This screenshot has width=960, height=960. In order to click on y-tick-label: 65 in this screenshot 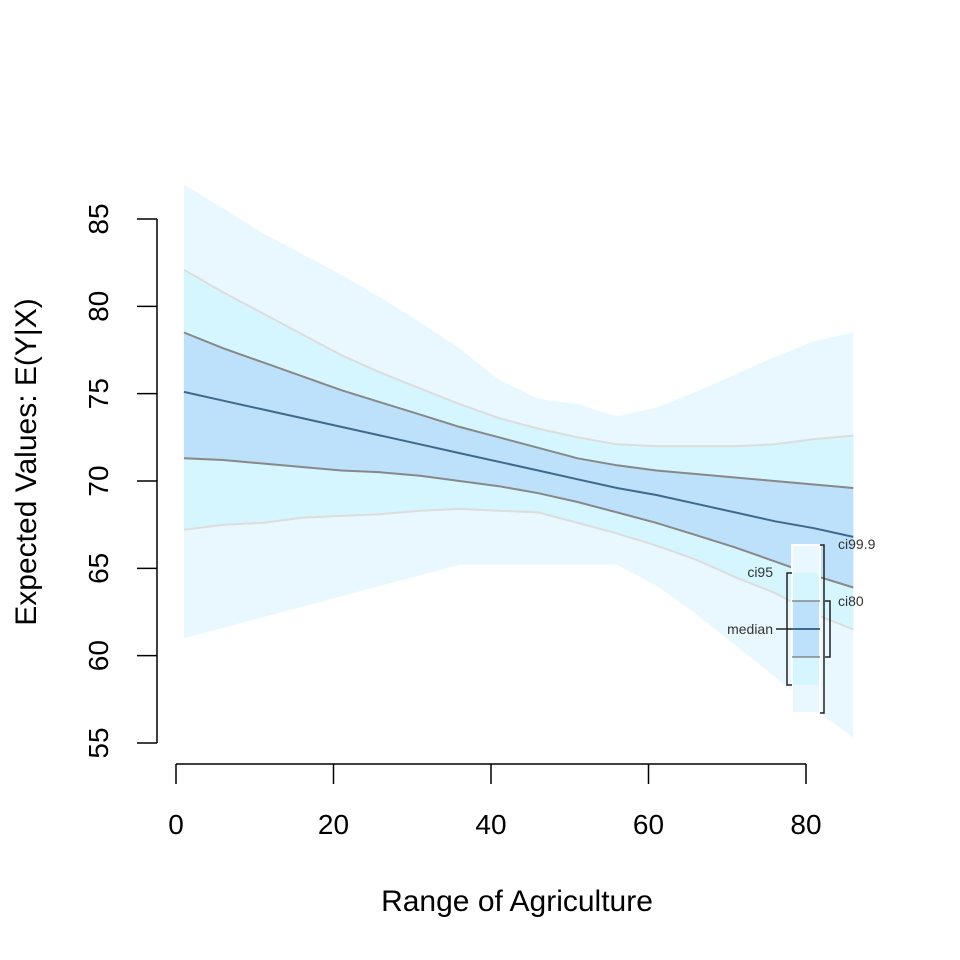, I will do `click(98, 568)`.